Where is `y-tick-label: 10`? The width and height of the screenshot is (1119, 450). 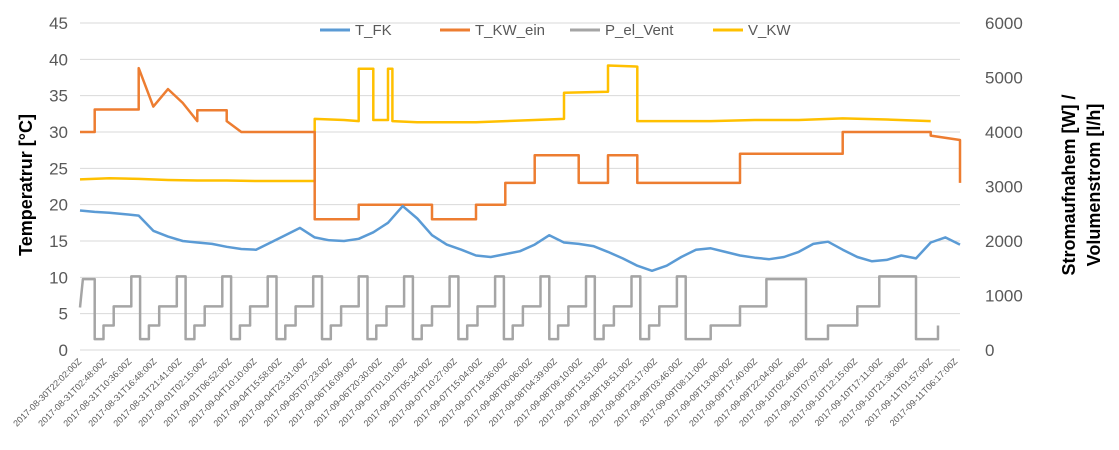 y-tick-label: 10 is located at coordinates (58, 277).